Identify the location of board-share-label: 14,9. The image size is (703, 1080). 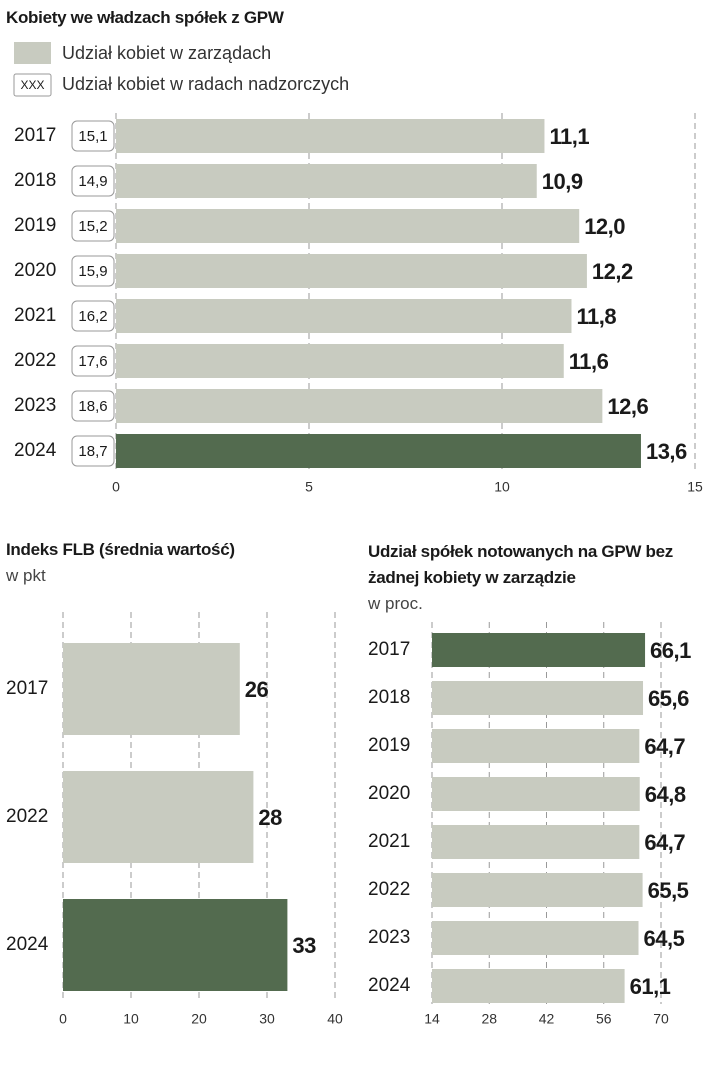
(92, 181).